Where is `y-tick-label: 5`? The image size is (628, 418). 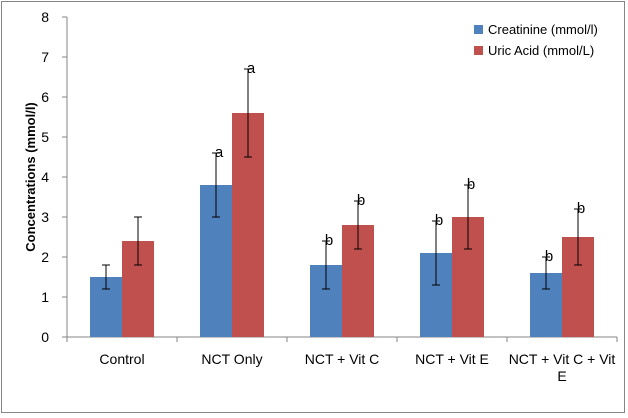 y-tick-label: 5 is located at coordinates (45, 137).